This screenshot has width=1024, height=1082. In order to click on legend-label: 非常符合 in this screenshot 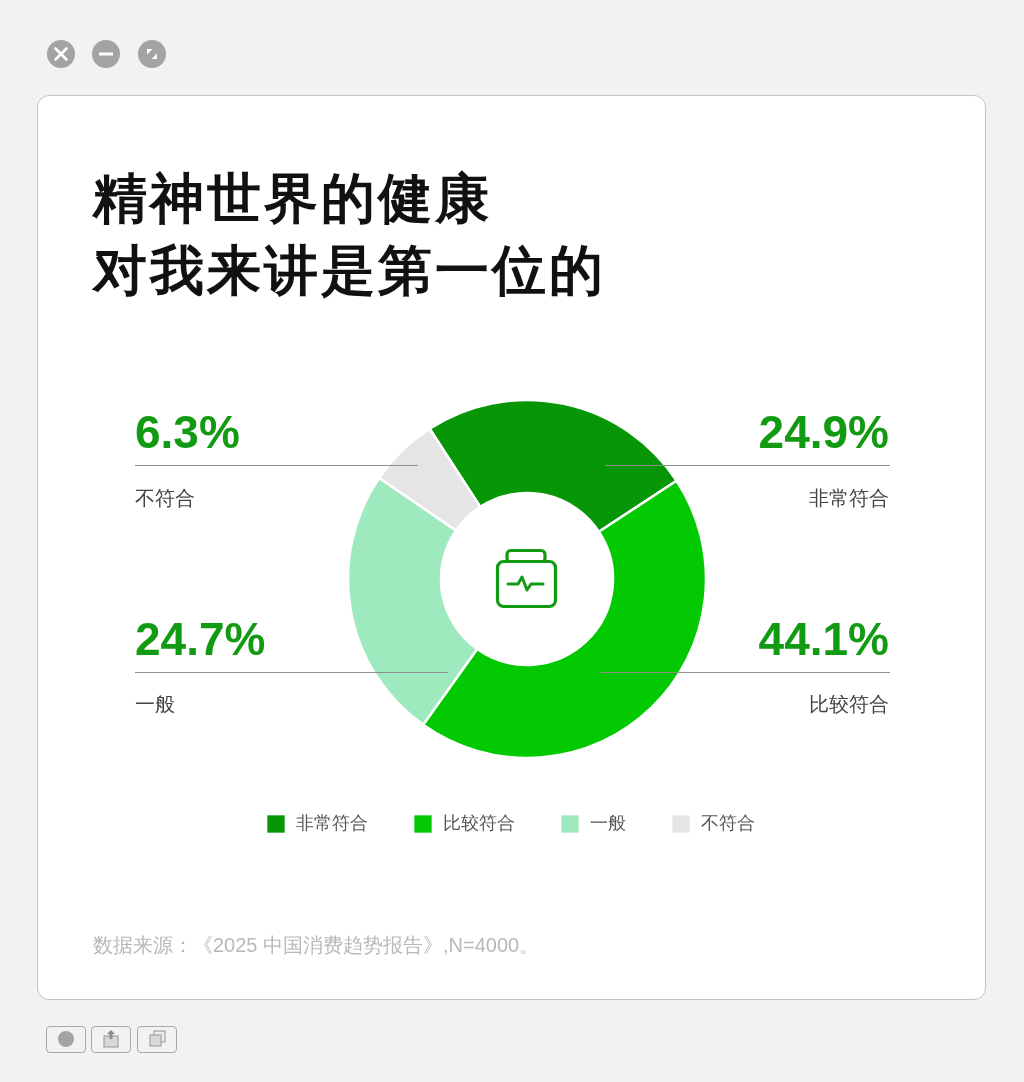, I will do `click(332, 823)`.